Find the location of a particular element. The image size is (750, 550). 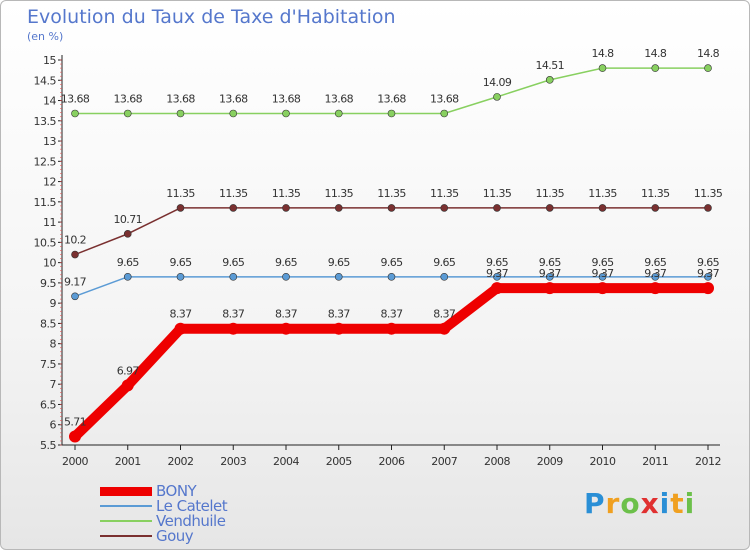

y-tick-label: 7 is located at coordinates (53, 384).